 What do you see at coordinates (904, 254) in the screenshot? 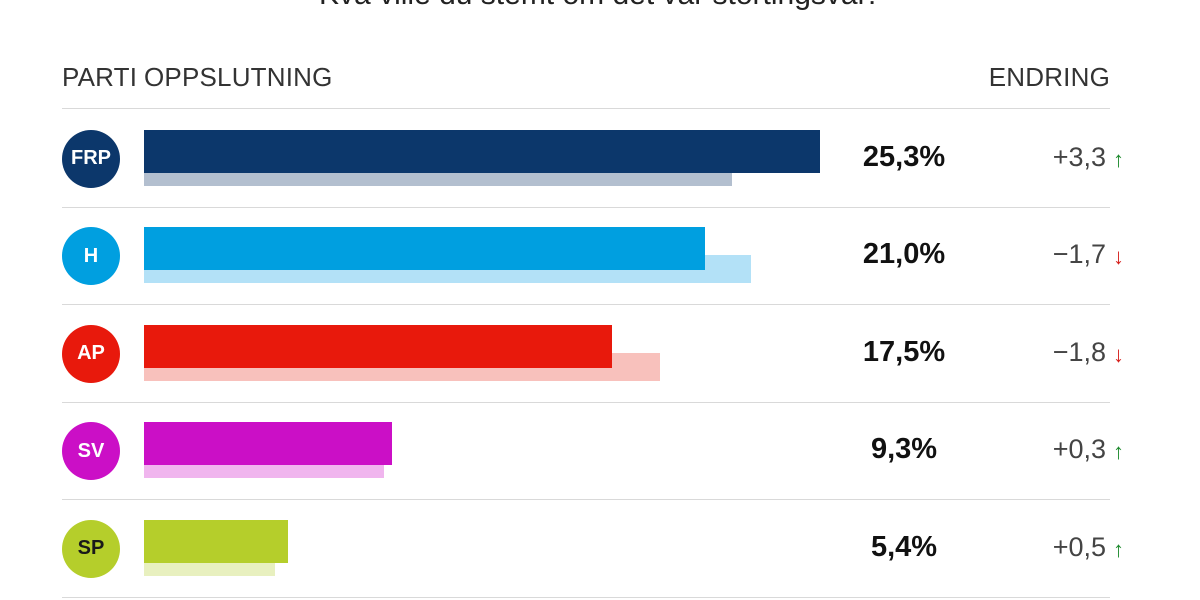
I see `value-label: 21,0%` at bounding box center [904, 254].